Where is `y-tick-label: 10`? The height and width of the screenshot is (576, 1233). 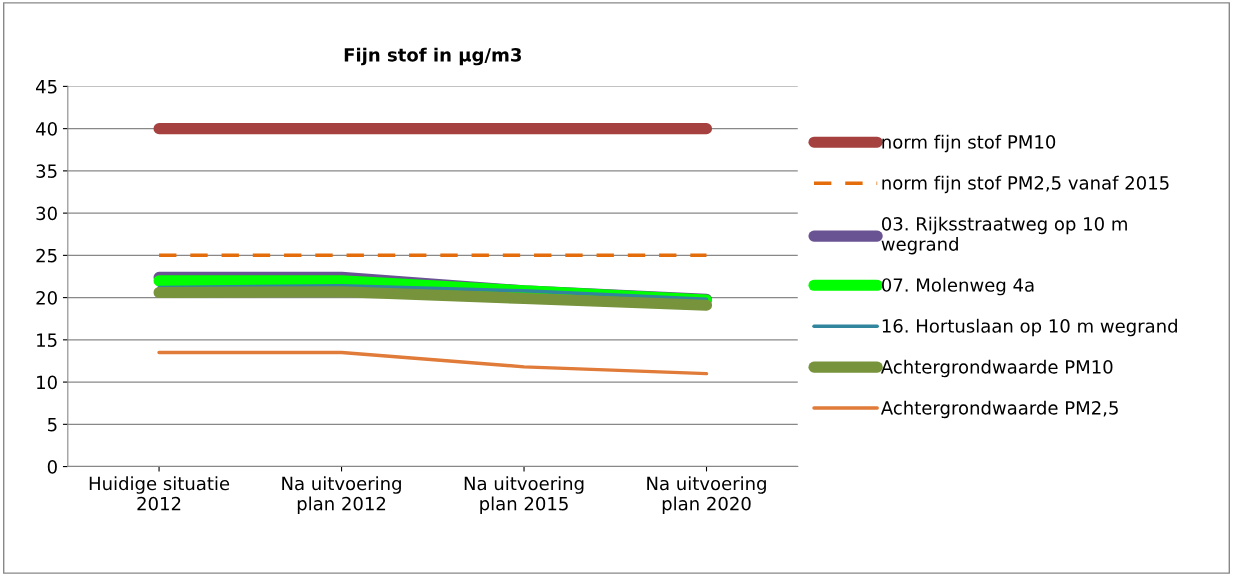
y-tick-label: 10 is located at coordinates (47, 382).